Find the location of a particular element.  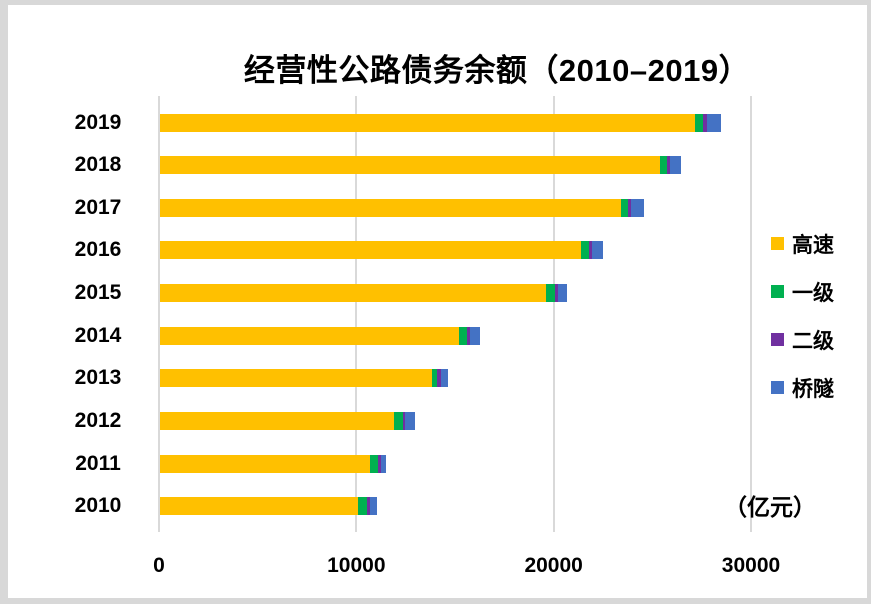

bar-2019 is located at coordinates (440, 122).